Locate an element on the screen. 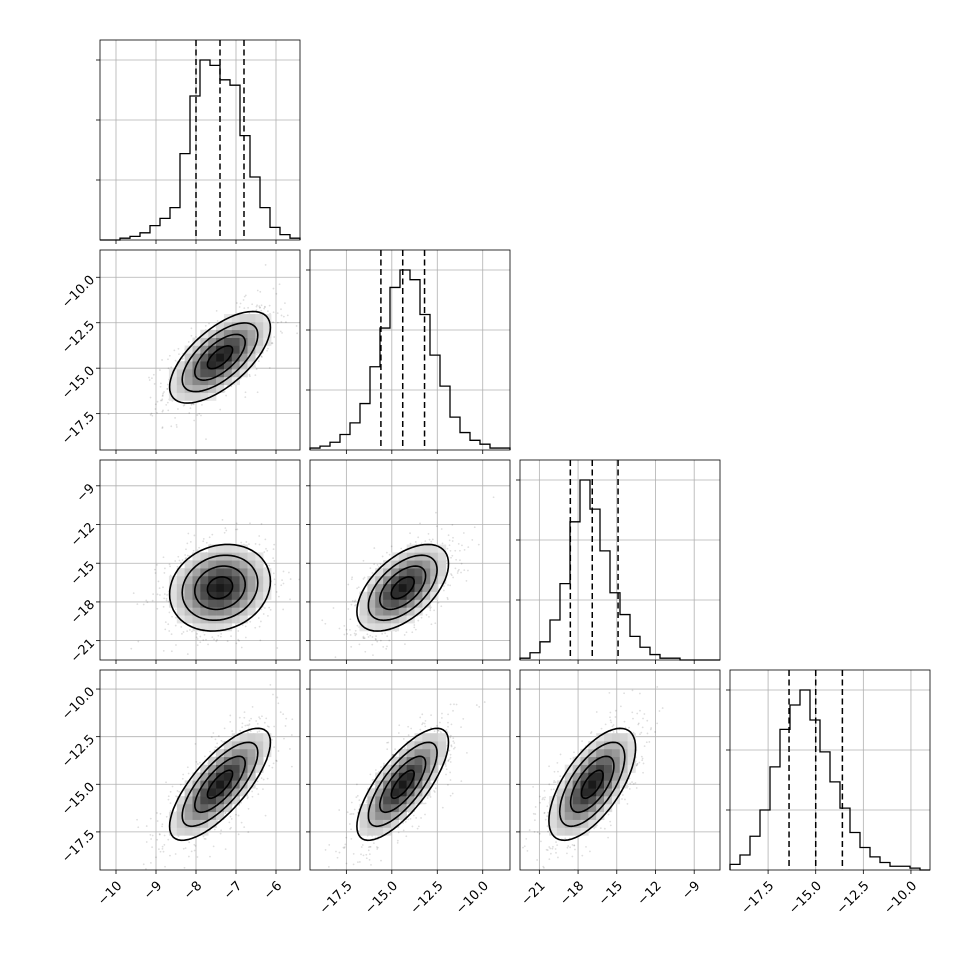 This screenshot has width=970, height=970. contour-line is located at coordinates (220, 357).